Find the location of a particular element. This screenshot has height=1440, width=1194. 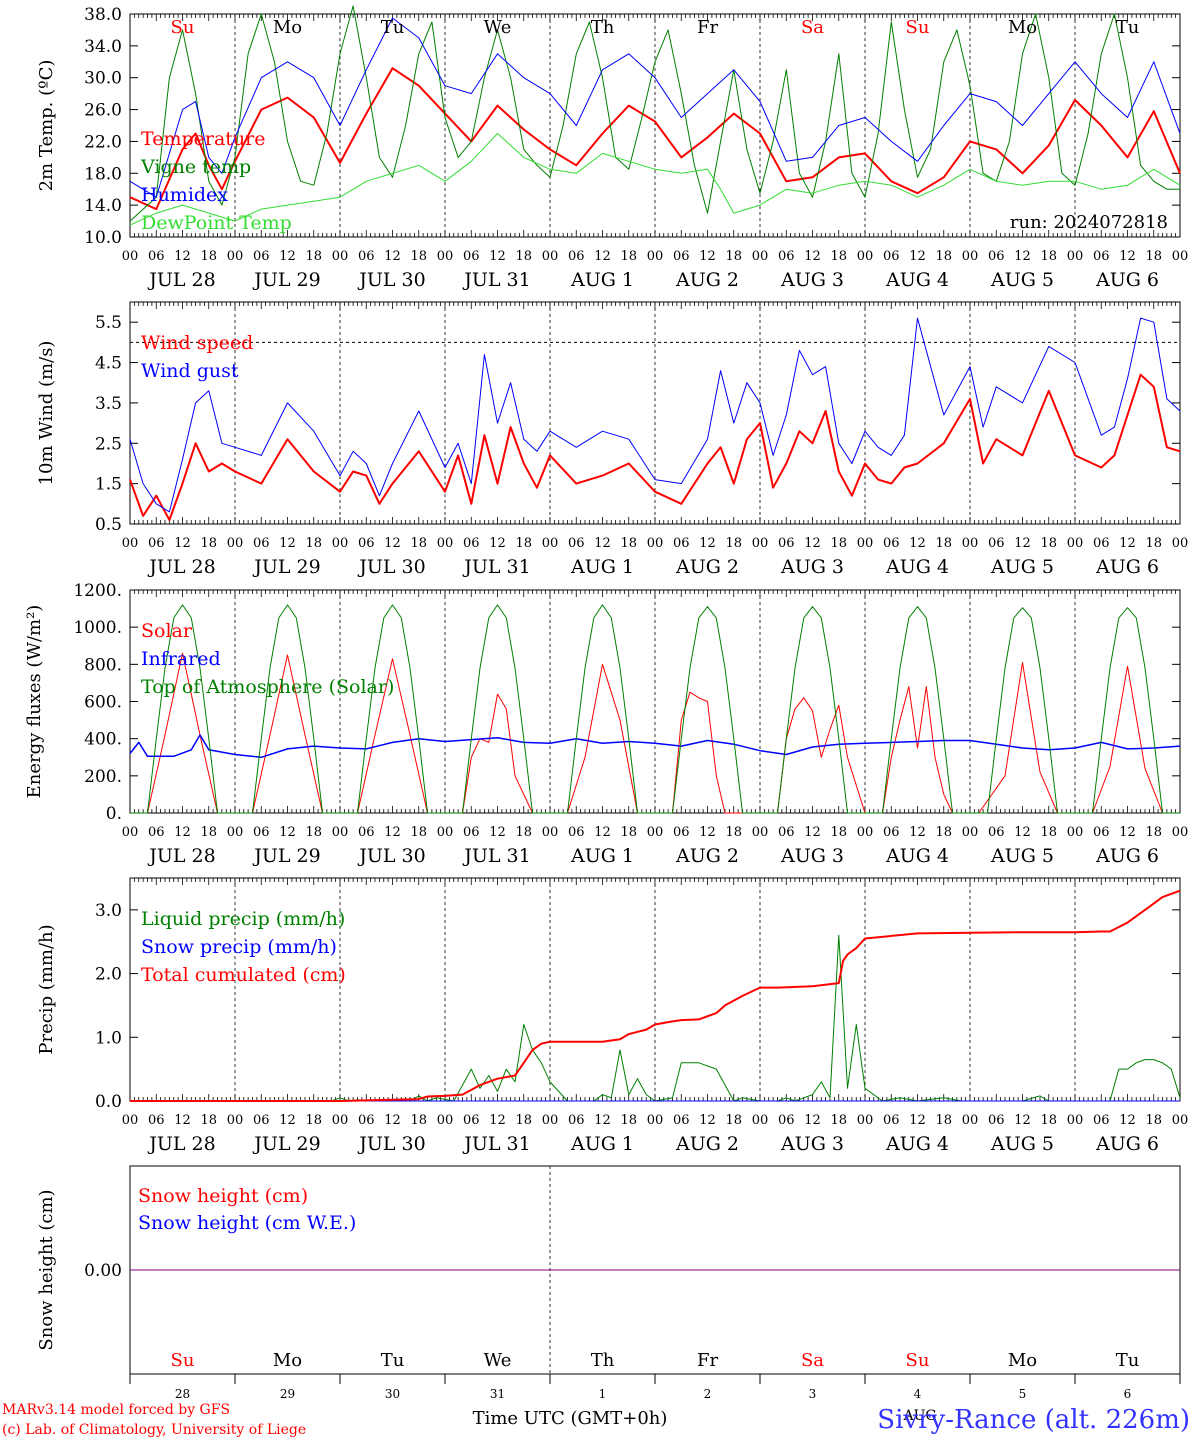

y-tick-label: 14.0 is located at coordinates (103, 206).